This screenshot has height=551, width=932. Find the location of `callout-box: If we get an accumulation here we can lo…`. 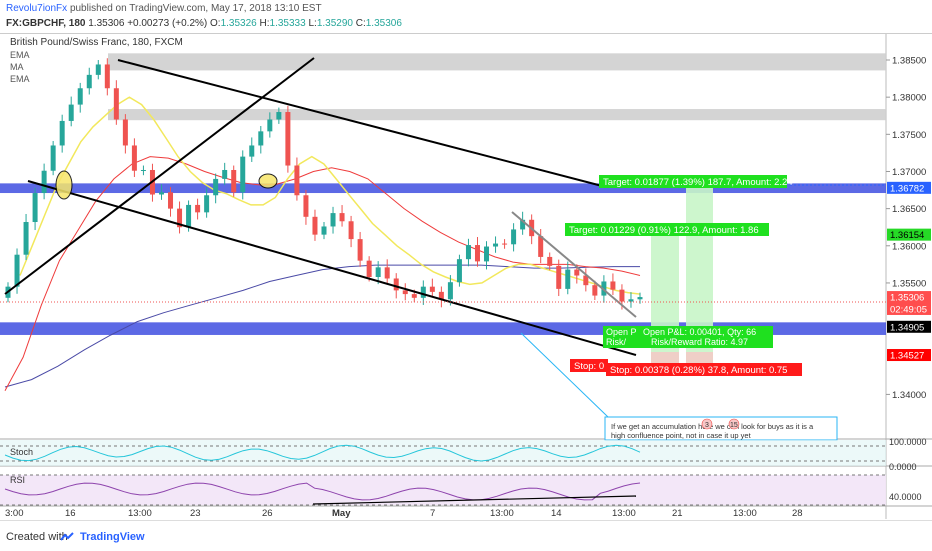

callout-box: If we get an accumulation here we can lo… is located at coordinates (721, 428).